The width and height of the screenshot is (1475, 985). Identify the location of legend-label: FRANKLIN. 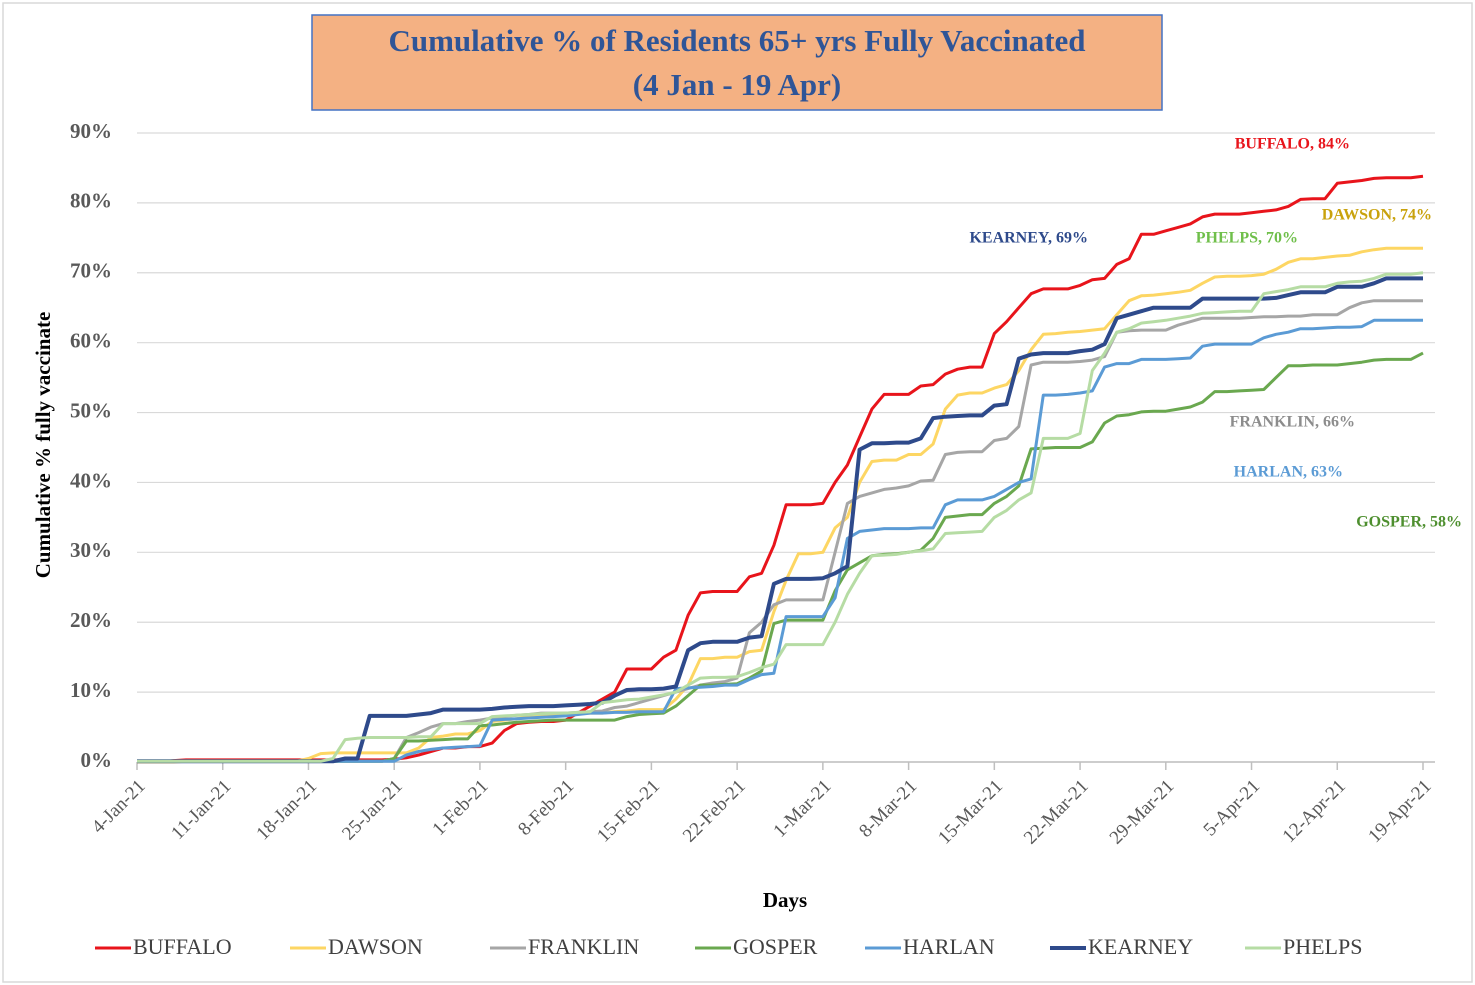
(583, 946).